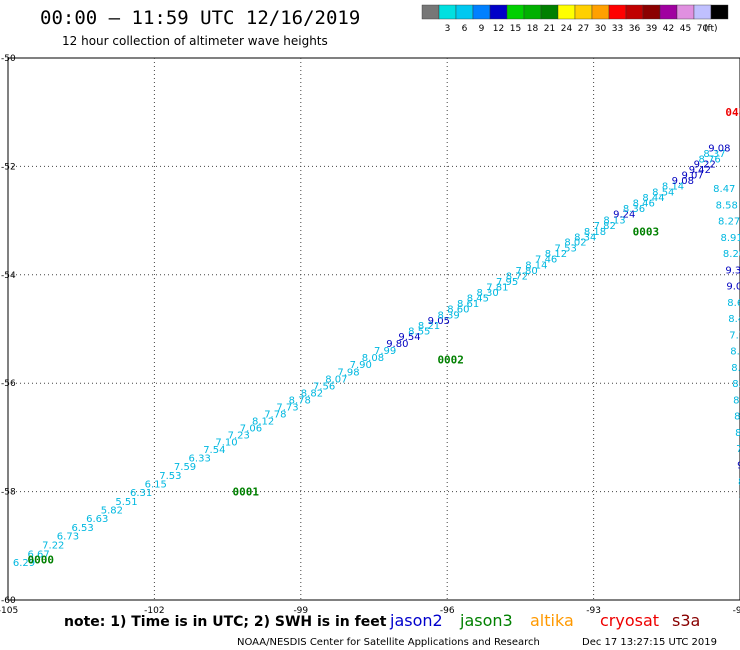  I want to click on swh-value-label: 9.80, so click(397, 344).